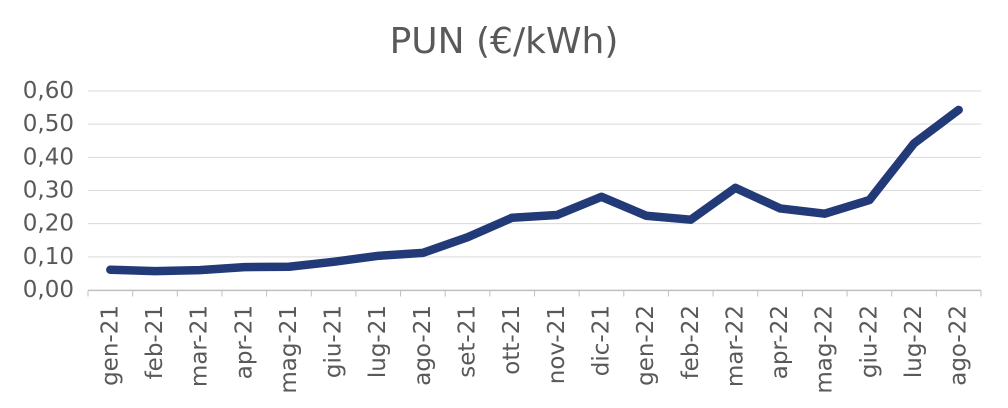 The width and height of the screenshot is (1008, 408). Describe the element at coordinates (48, 224) in the screenshot. I see `y-tick-label: 0,20` at that location.